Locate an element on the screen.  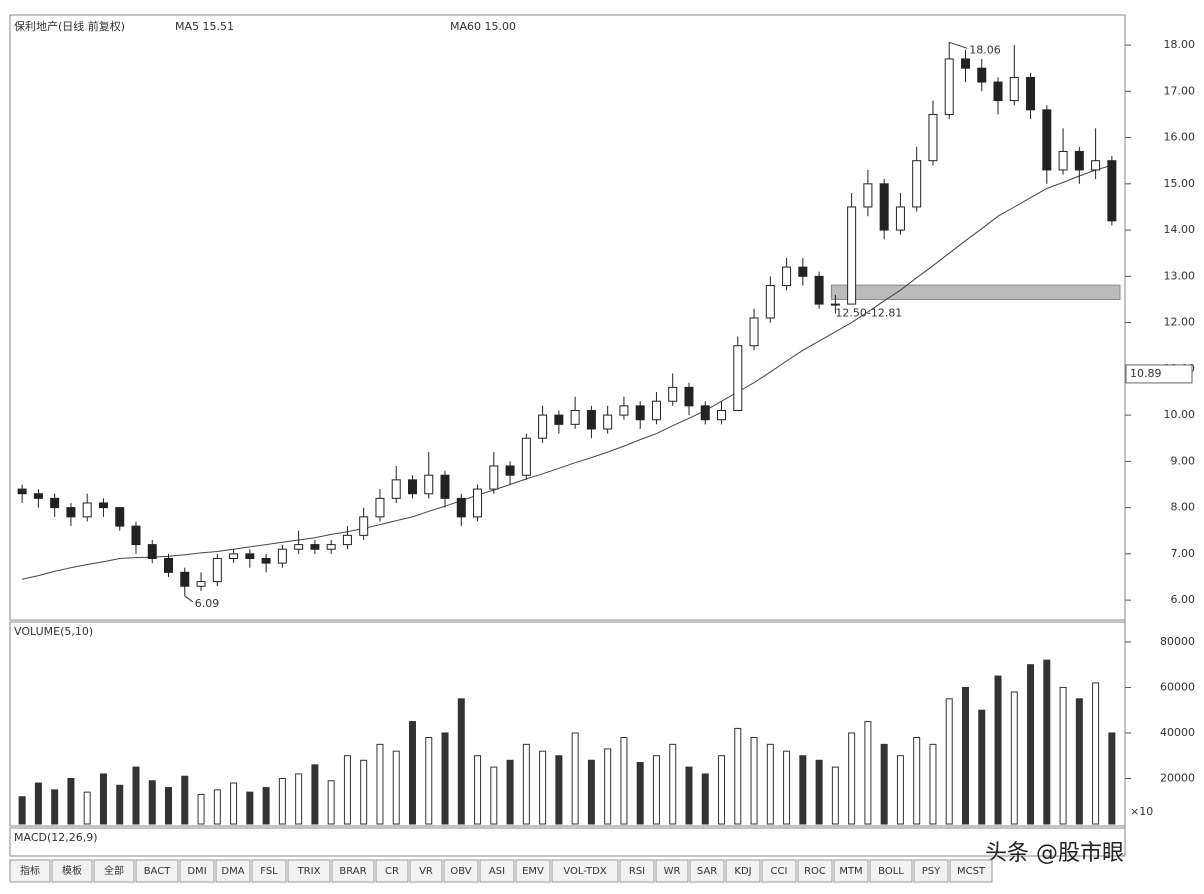
toolbar-button: 模板 is located at coordinates (72, 871).